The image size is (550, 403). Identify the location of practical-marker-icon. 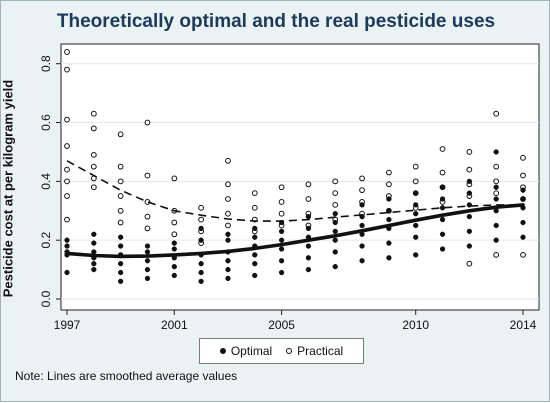
(289, 351).